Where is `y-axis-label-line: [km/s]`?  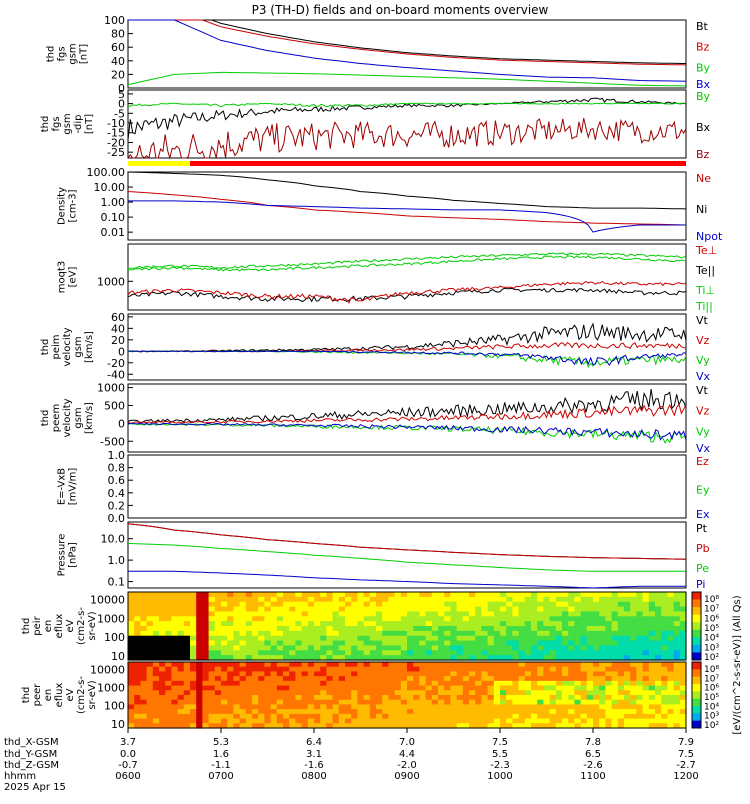 y-axis-label-line: [km/s] is located at coordinates (89, 347).